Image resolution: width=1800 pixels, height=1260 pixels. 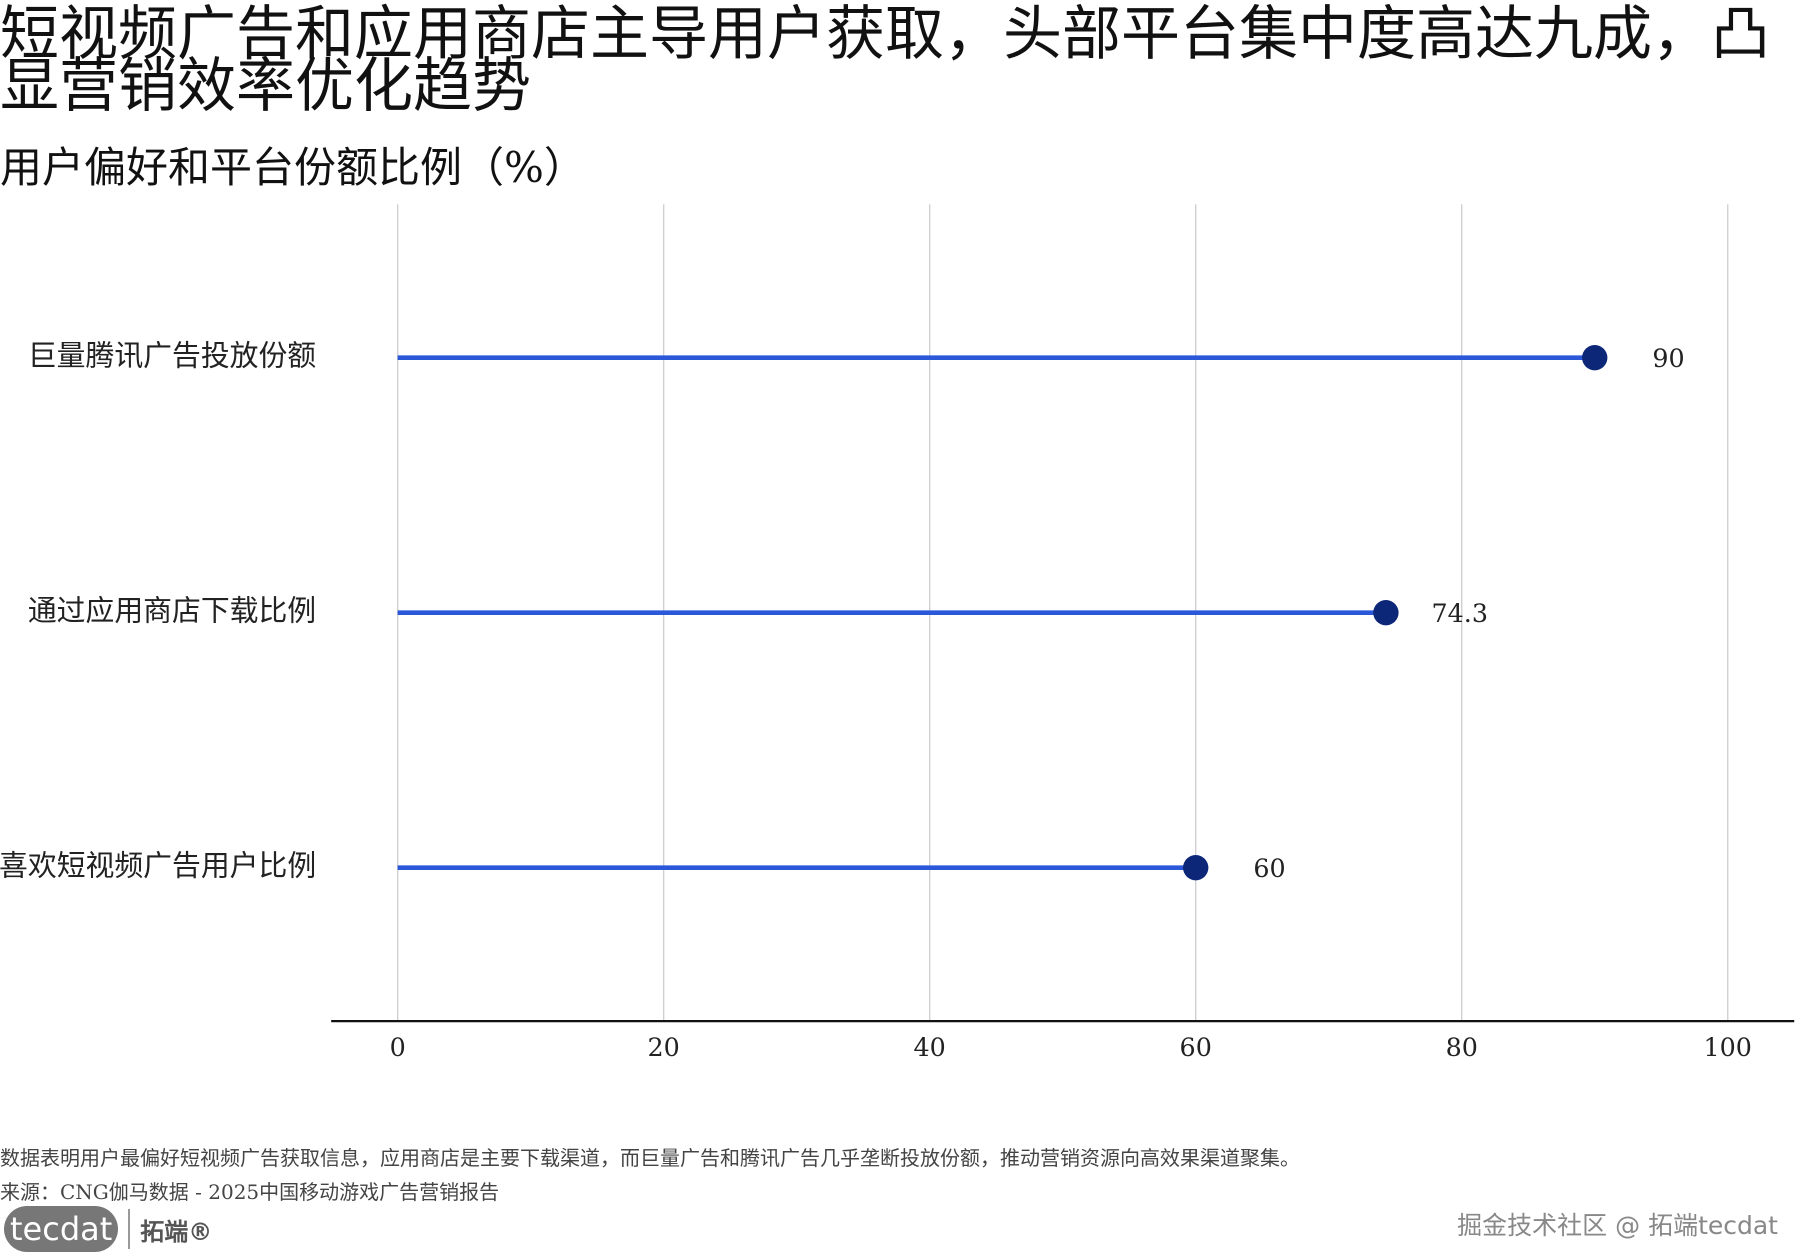 I want to click on y-tick-label: 通过应用商店下载比例, so click(x=172, y=611).